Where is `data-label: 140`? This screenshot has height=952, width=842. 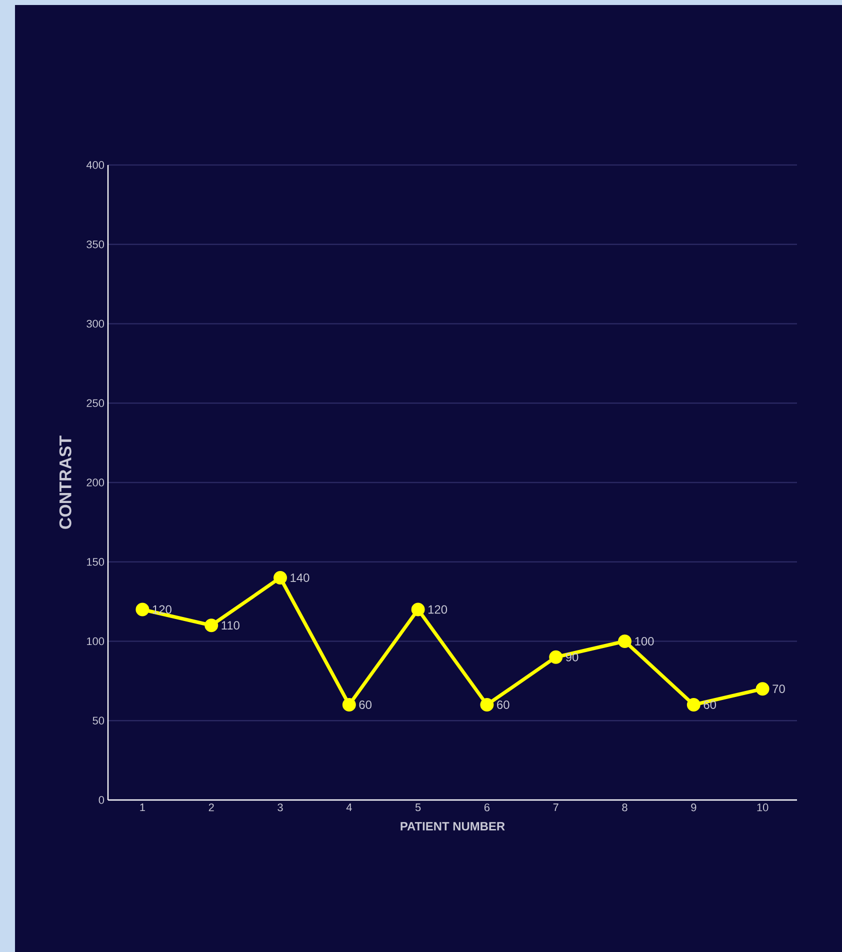 data-label: 140 is located at coordinates (300, 578).